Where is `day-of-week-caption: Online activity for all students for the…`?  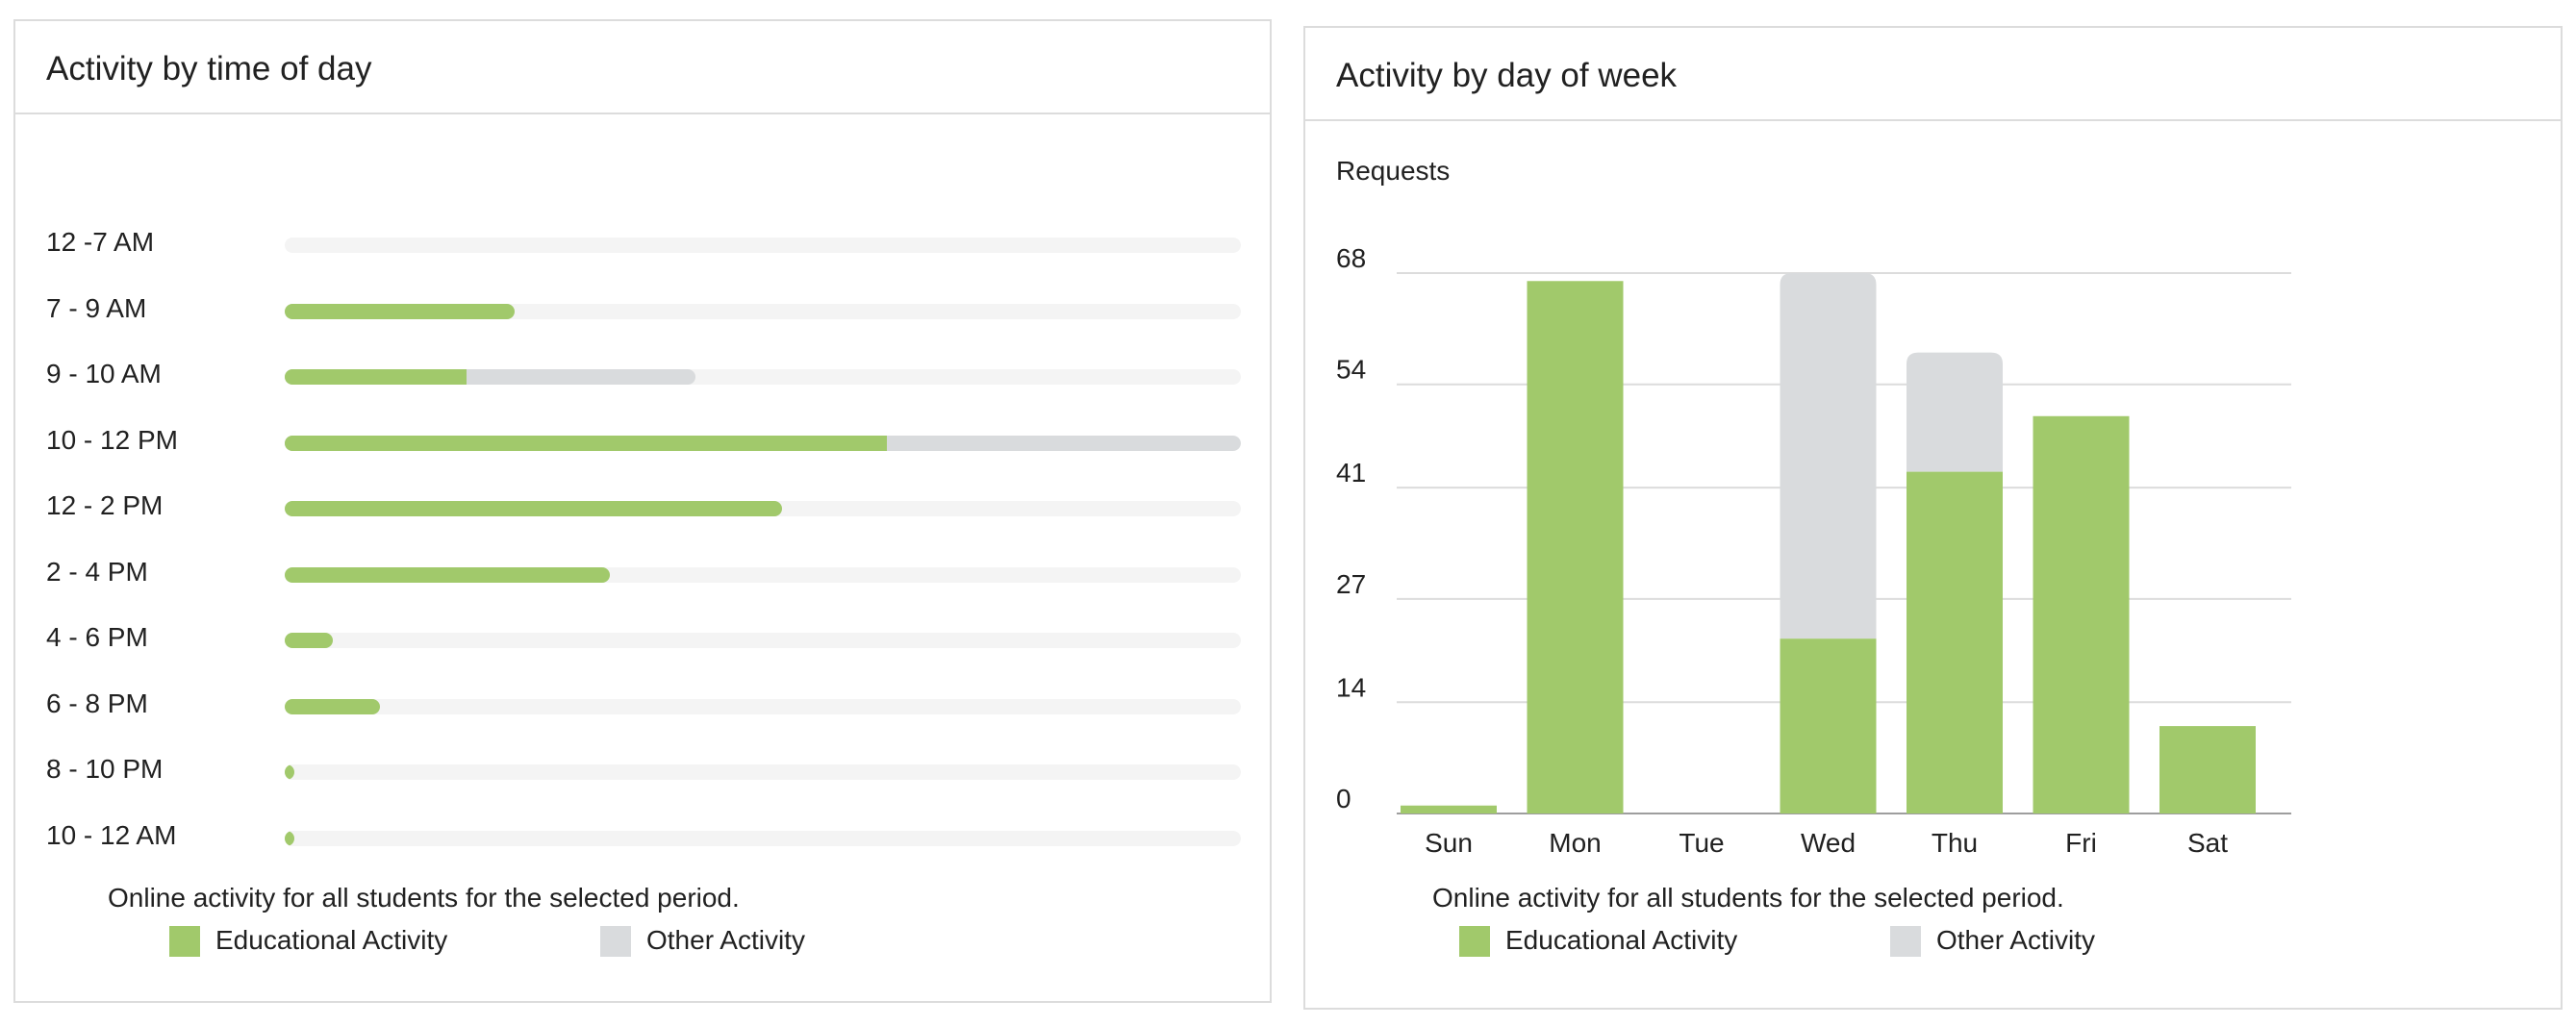 day-of-week-caption: Online activity for all students for the… is located at coordinates (1748, 898).